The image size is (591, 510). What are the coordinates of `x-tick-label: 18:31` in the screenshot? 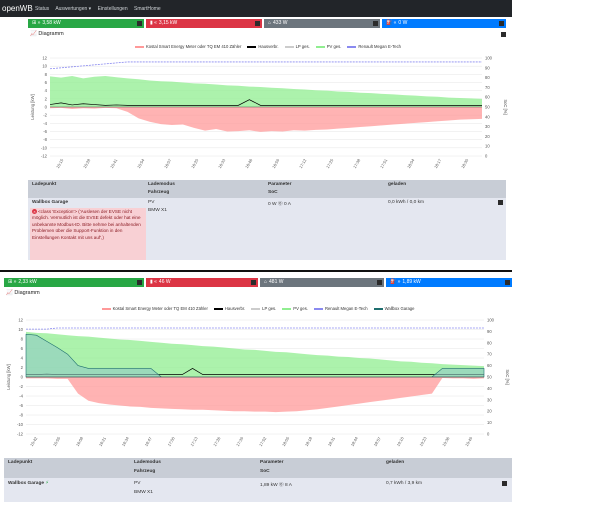 It's located at (332, 441).